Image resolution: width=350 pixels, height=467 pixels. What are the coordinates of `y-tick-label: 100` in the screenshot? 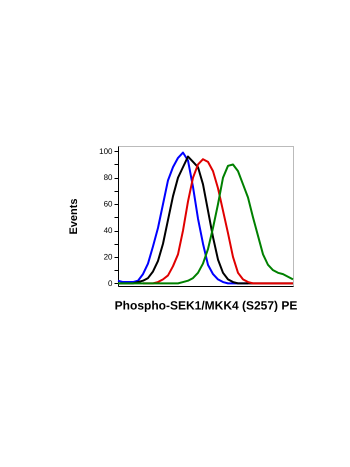 It's located at (106, 151).